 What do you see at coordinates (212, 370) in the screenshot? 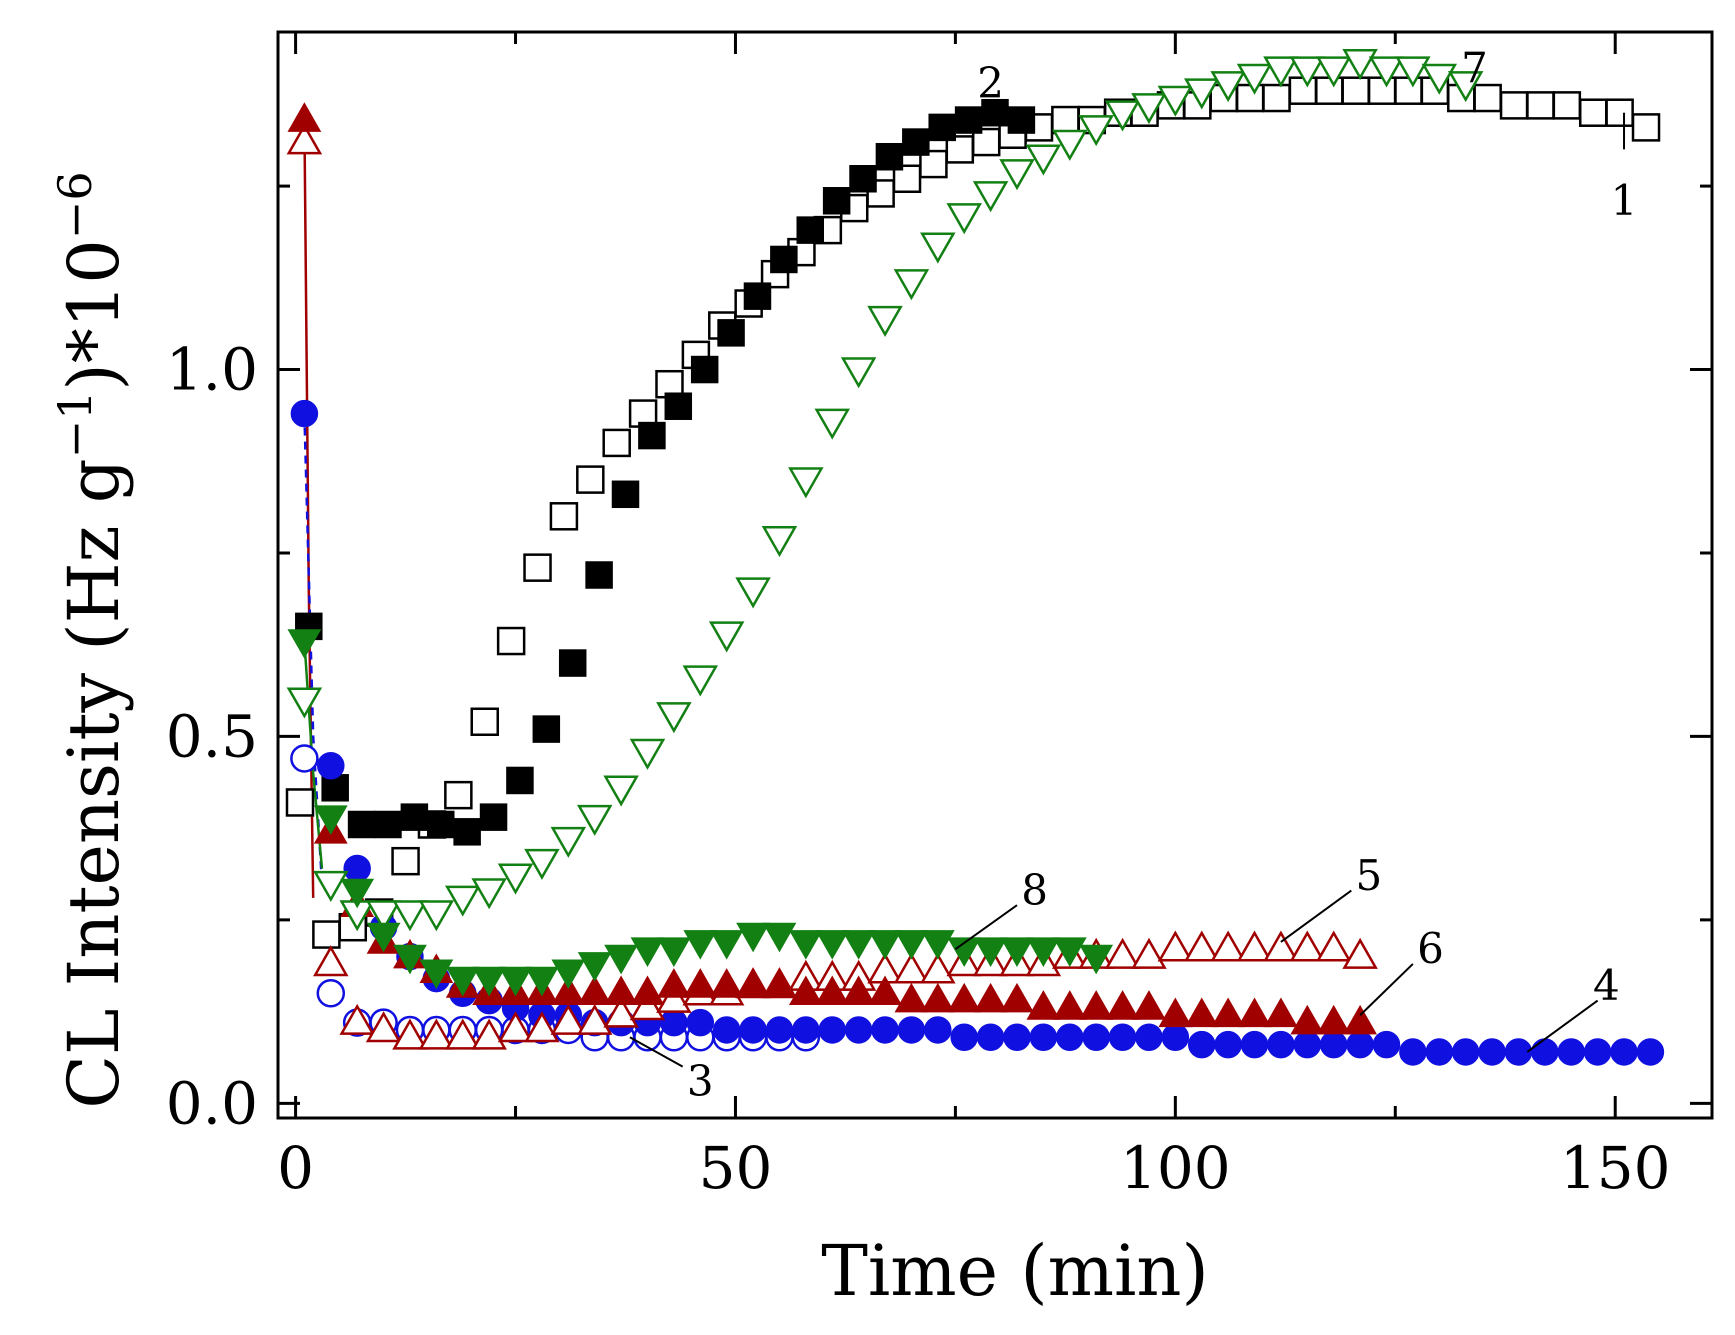
I see `y-tick-label: 1.0` at bounding box center [212, 370].